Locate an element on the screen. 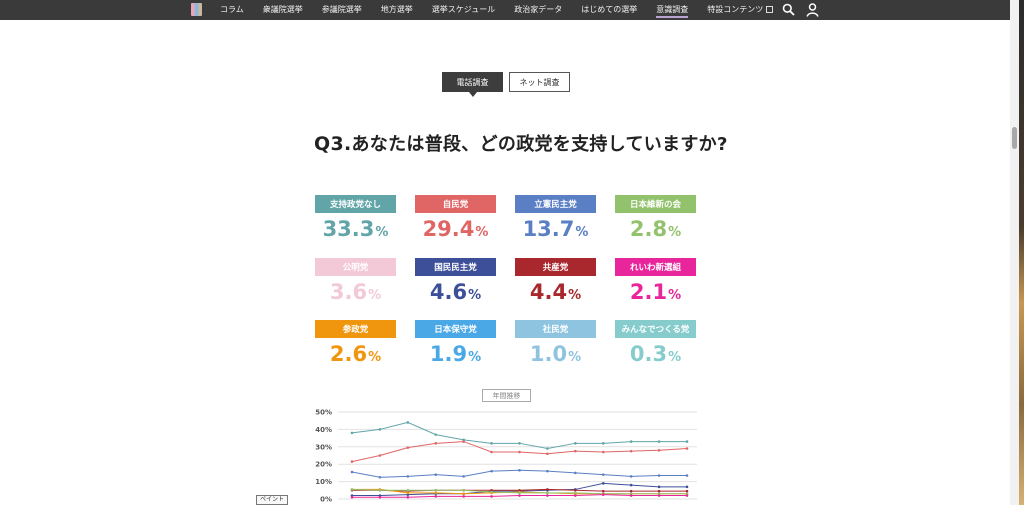  site-logo is located at coordinates (196, 9).